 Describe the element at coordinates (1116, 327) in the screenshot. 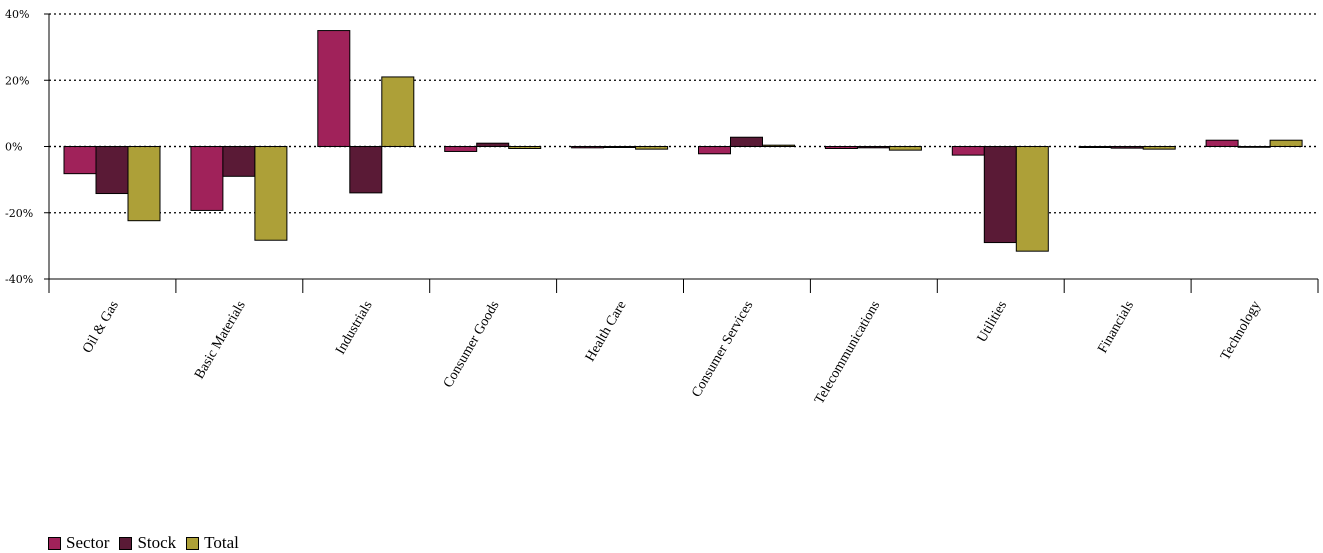

I see `x-category-label: Financials` at that location.